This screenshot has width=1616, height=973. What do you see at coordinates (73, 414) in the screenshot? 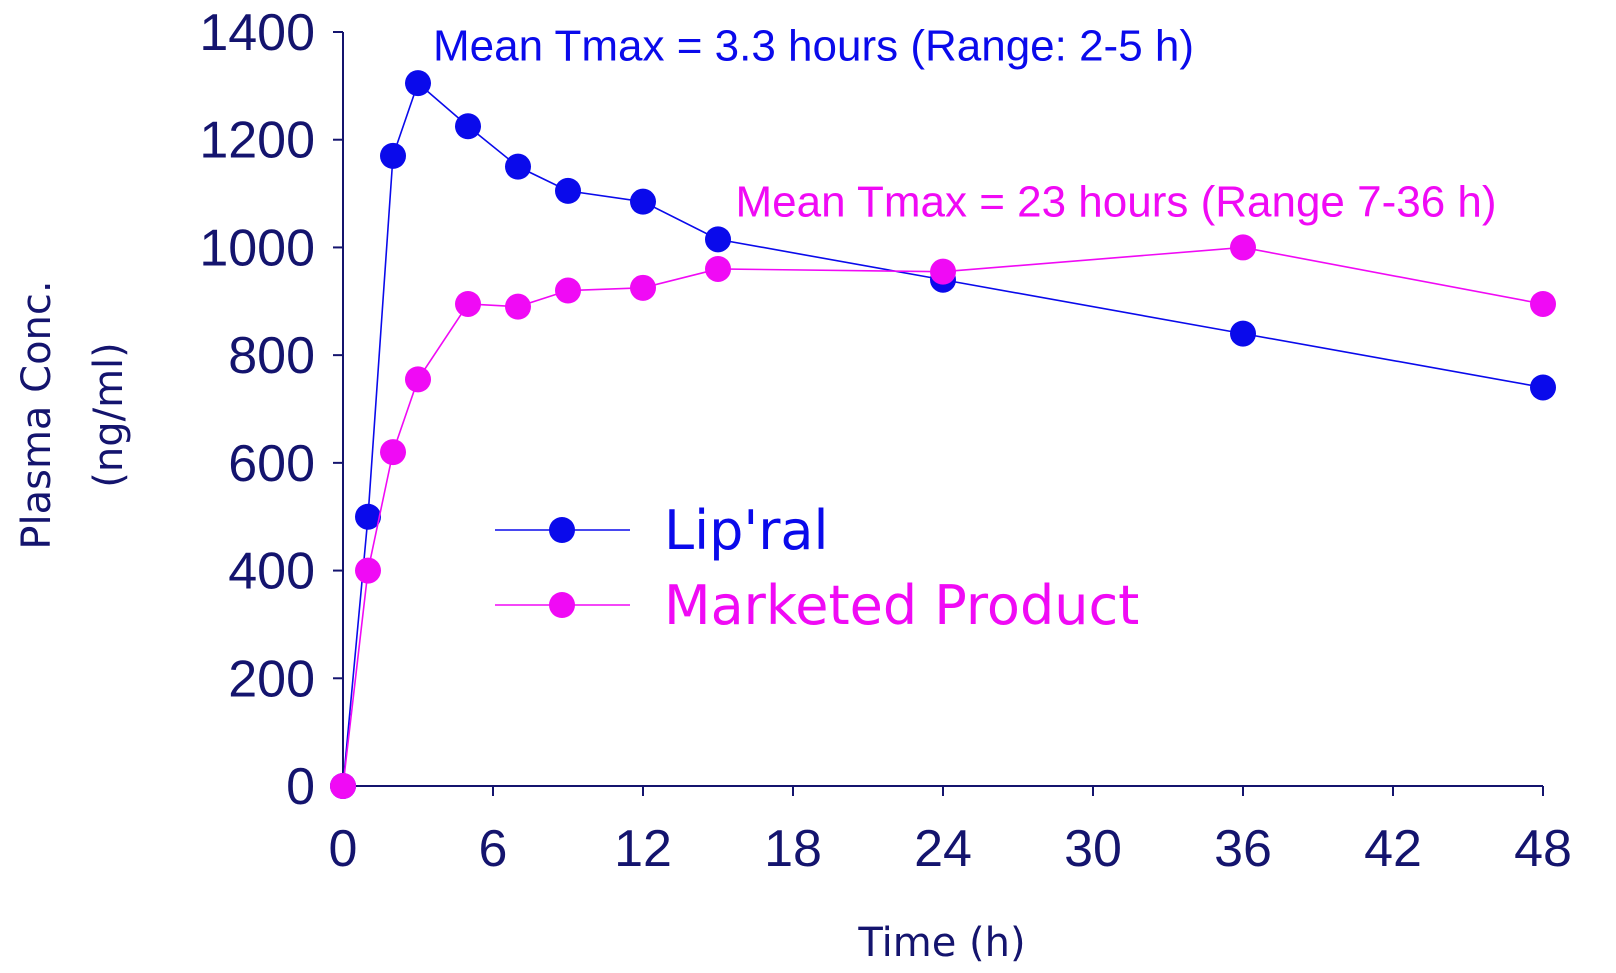
I see `y-axis-title: Plasma Conc. (ng/ml)` at bounding box center [73, 414].